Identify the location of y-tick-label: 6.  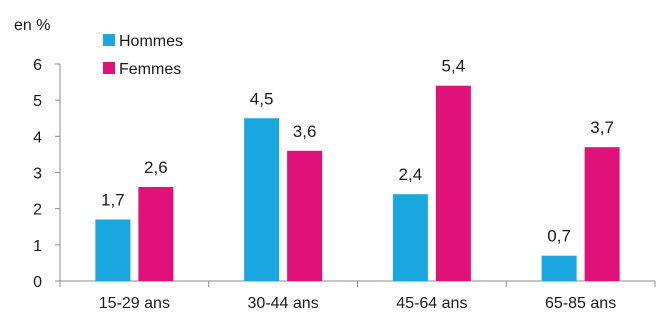
(37, 65).